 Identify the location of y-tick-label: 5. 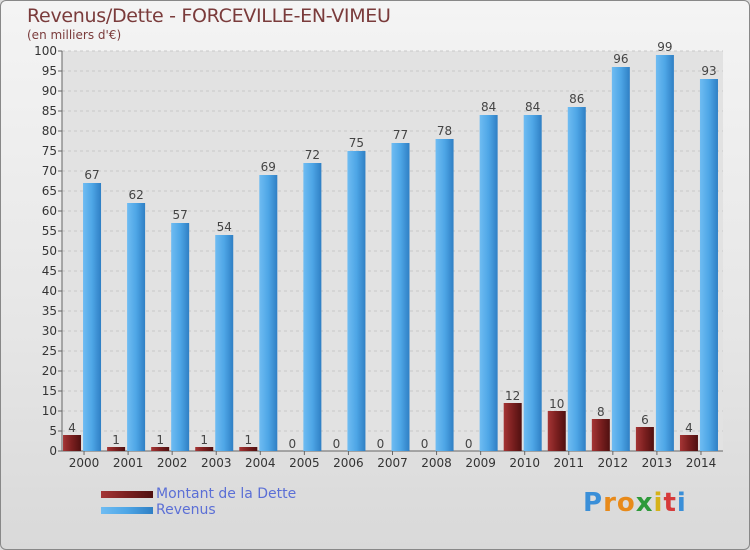
(53, 431).